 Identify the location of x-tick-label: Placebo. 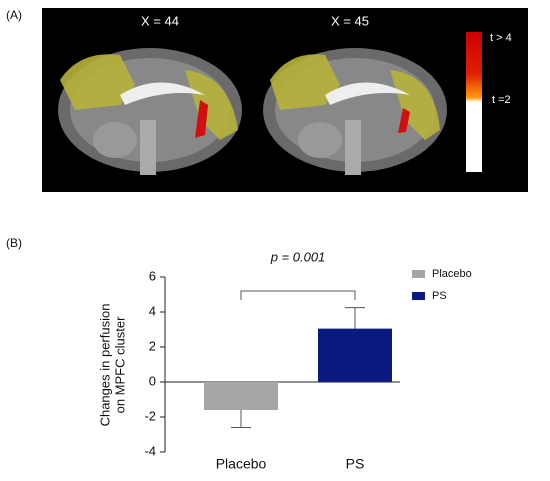
(241, 464).